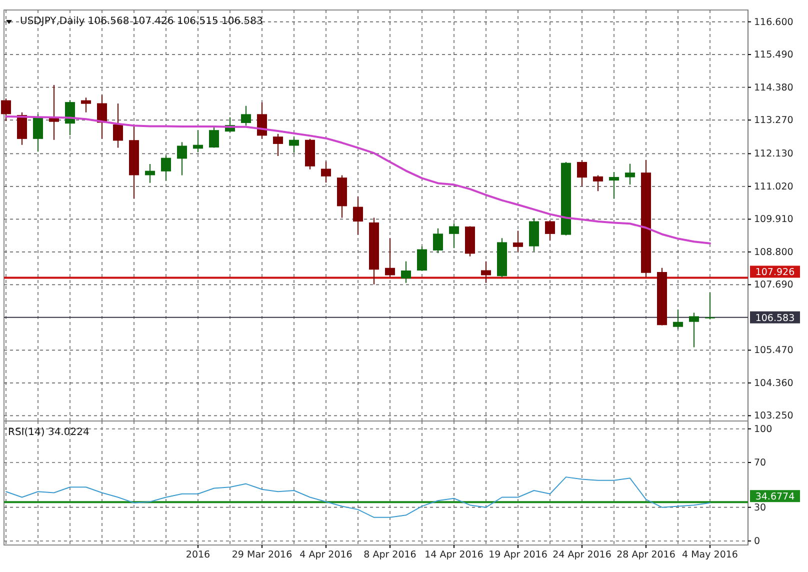 This screenshot has height=572, width=808. What do you see at coordinates (518, 555) in the screenshot?
I see `x-tick-label: 19 Apr 2016` at bounding box center [518, 555].